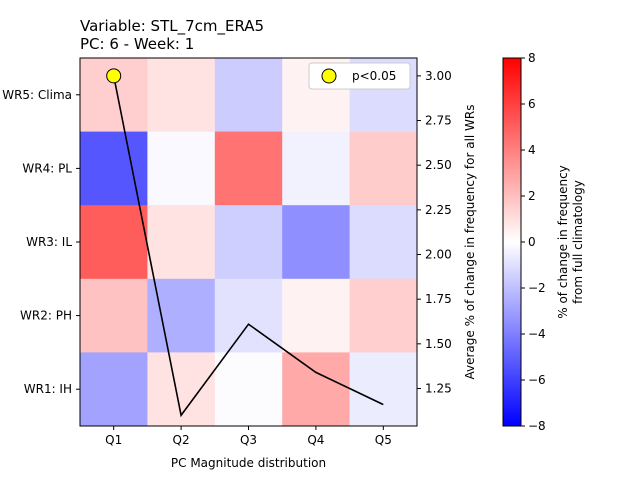 Image resolution: width=640 pixels, height=484 pixels. I want to click on right-tick-label: 2.75, so click(438, 121).